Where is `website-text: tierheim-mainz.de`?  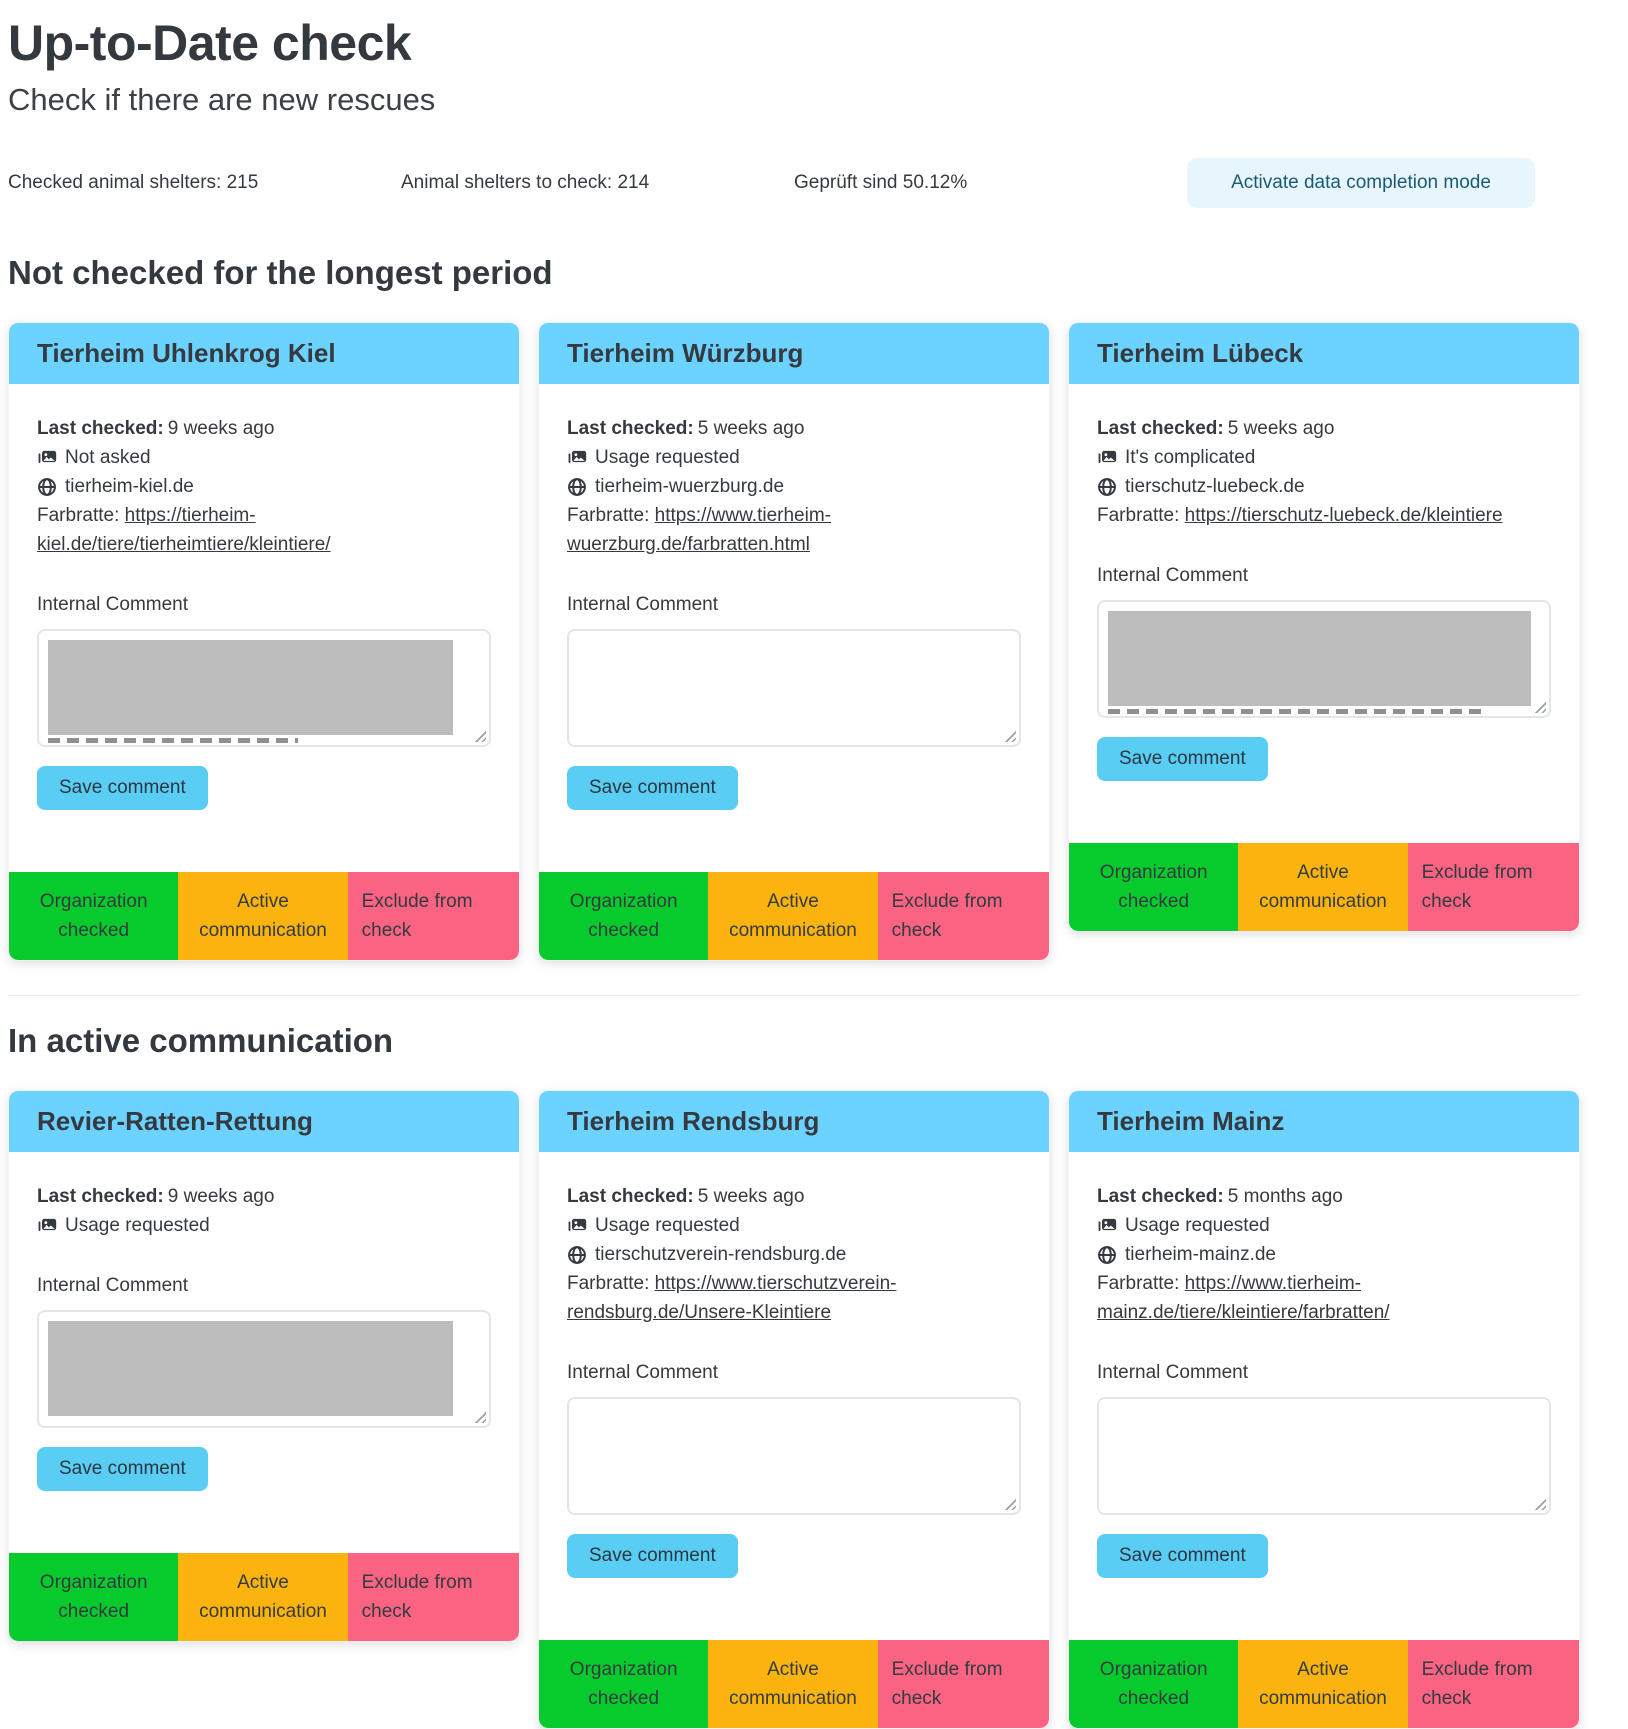
website-text: tierheim-mainz.de is located at coordinates (1200, 1254).